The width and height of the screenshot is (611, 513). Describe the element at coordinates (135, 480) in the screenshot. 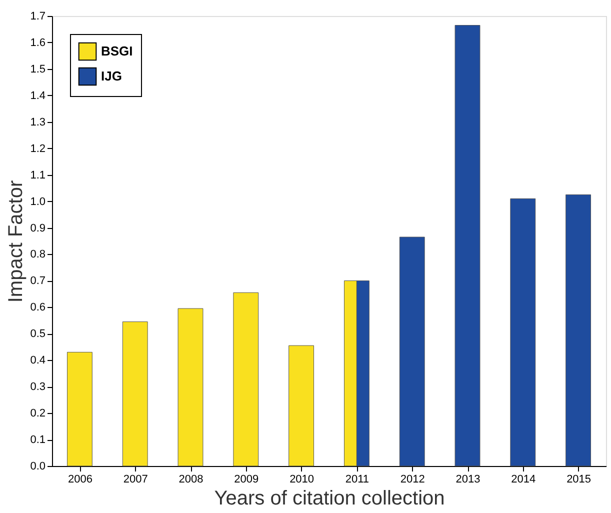

I see `x-tick-label: 2007` at that location.